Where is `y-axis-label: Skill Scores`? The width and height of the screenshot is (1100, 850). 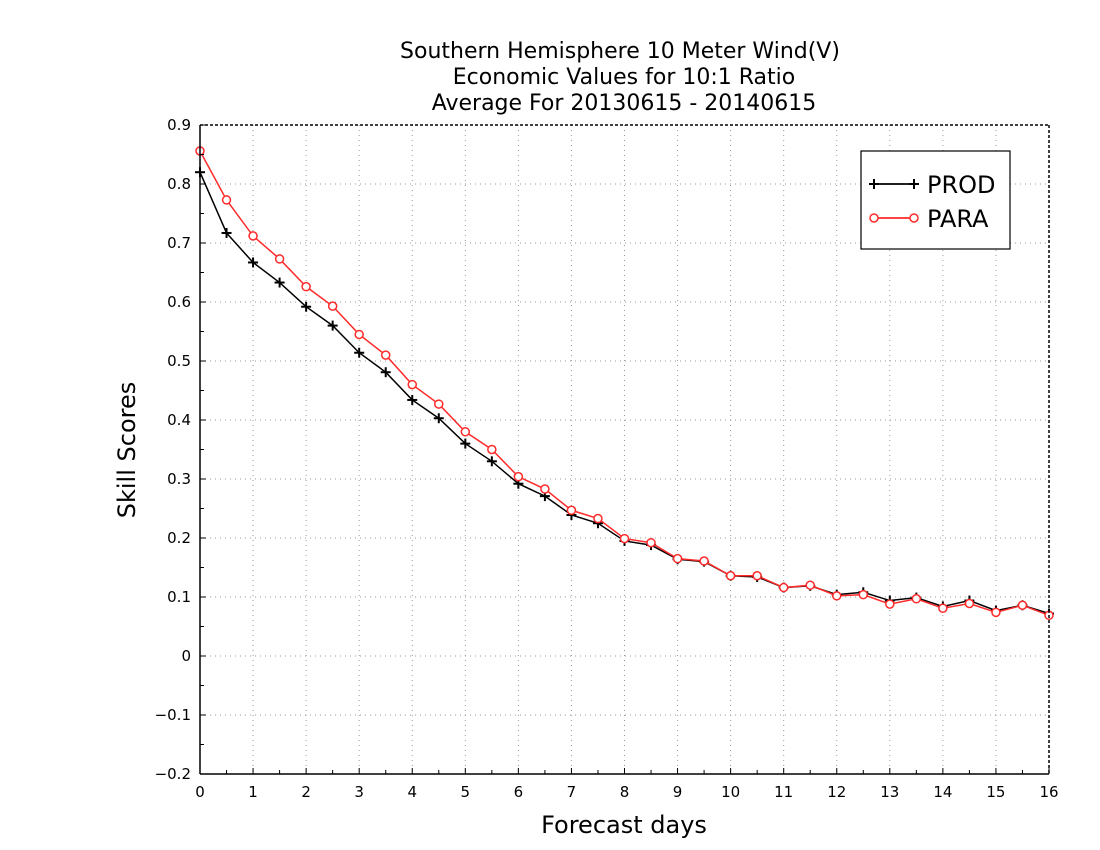
y-axis-label: Skill Scores is located at coordinates (127, 450).